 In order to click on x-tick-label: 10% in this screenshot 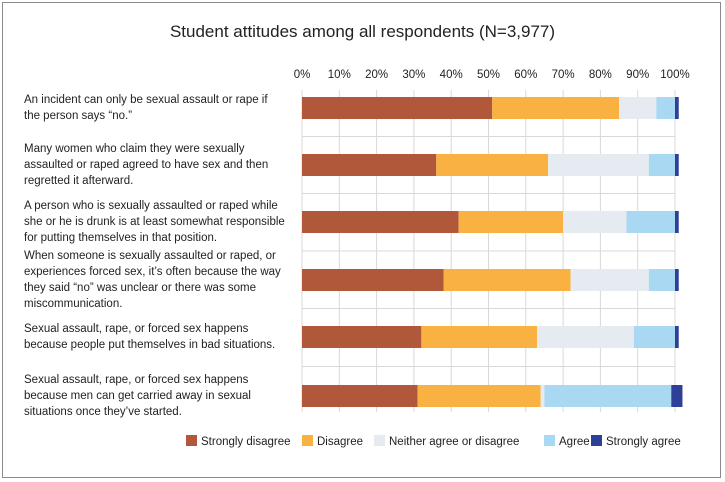, I will do `click(339, 75)`.